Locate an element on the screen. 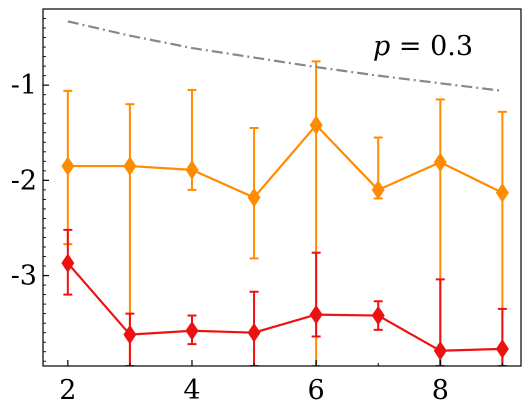  x-tick-label-1: 4 is located at coordinates (191, 390).